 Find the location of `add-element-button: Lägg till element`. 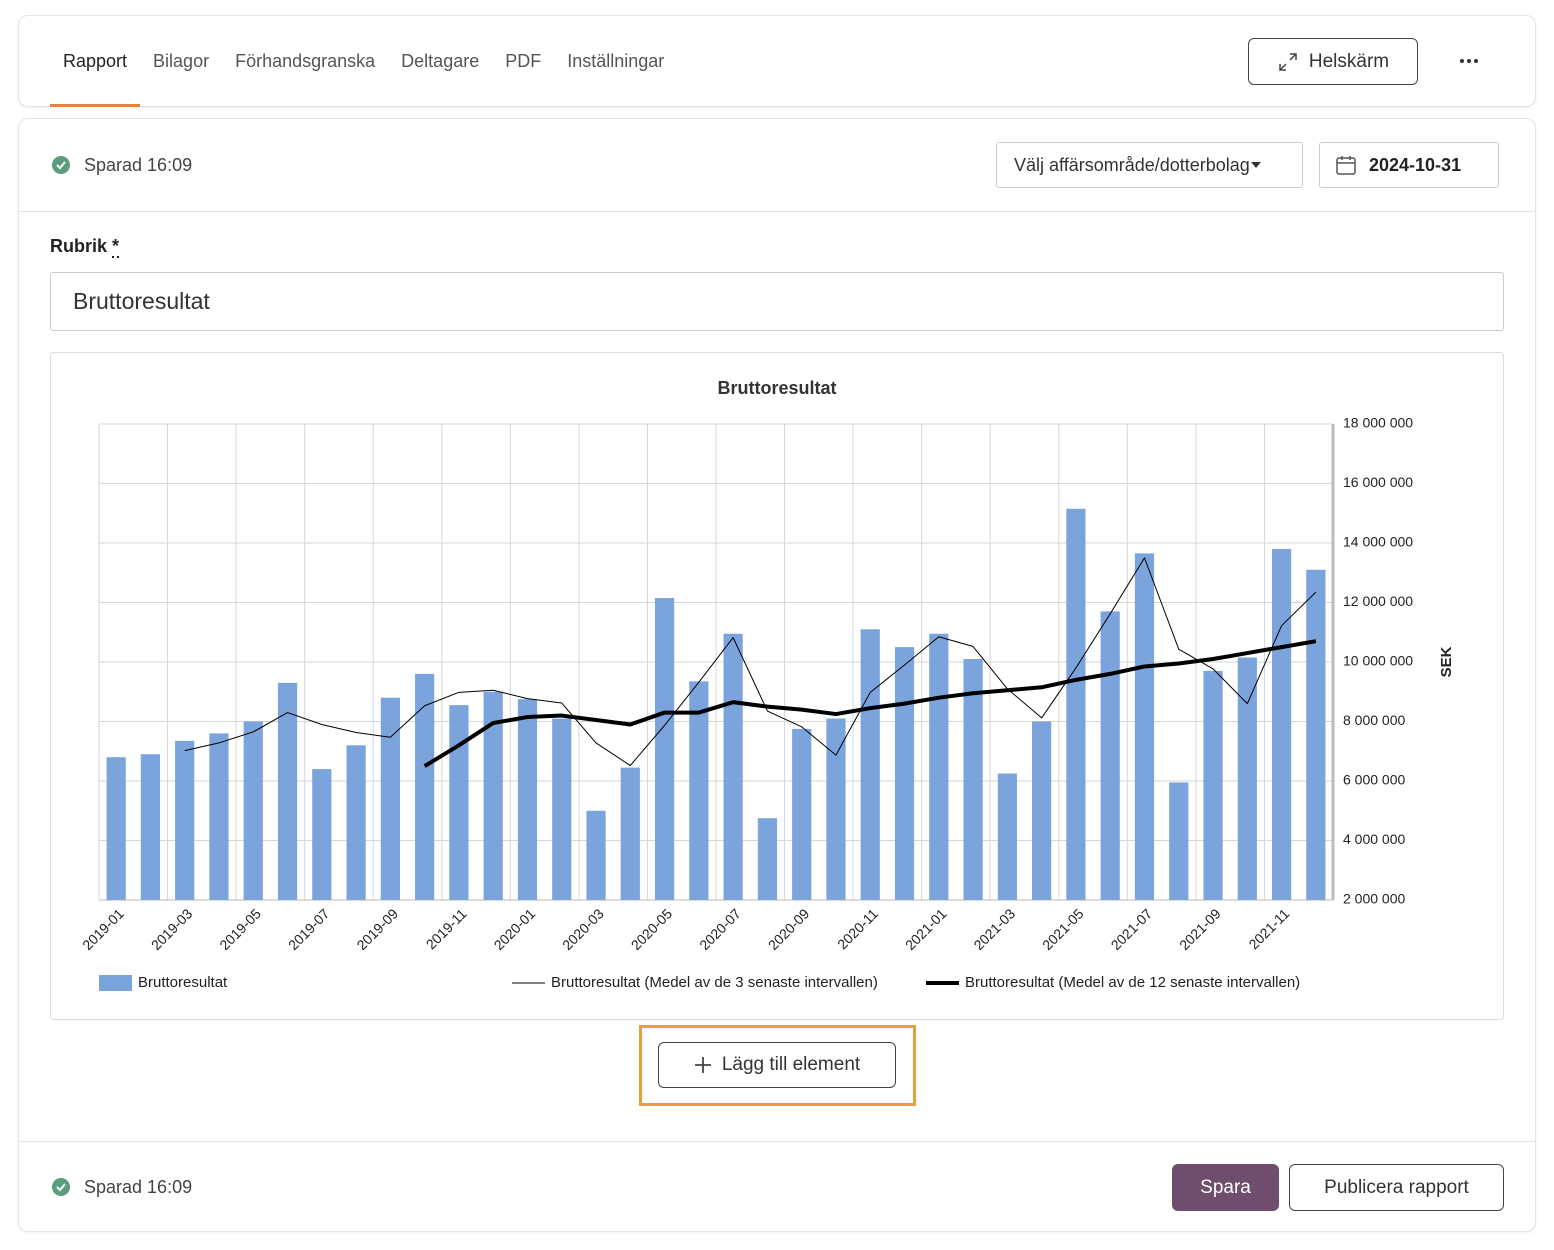

add-element-button: Lägg till element is located at coordinates (777, 1065).